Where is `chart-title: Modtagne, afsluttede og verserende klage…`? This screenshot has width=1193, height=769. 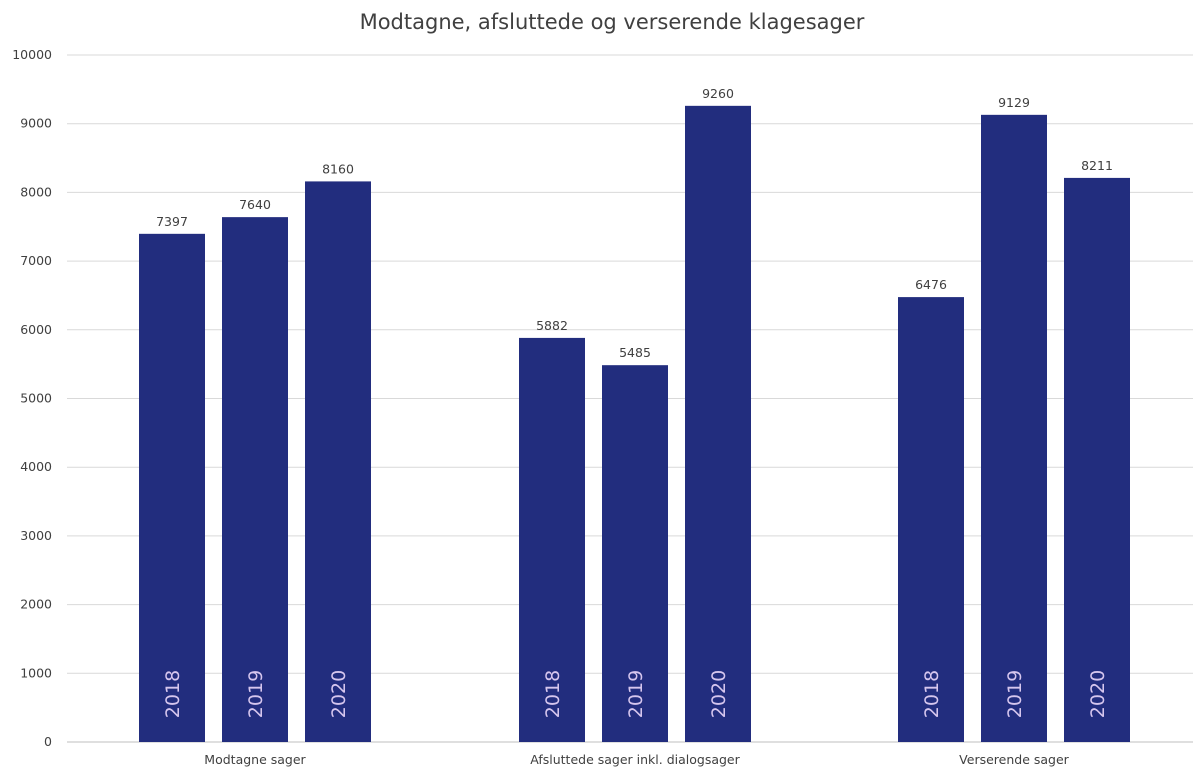
chart-title: Modtagne, afsluttede og verserende klage… is located at coordinates (612, 22).